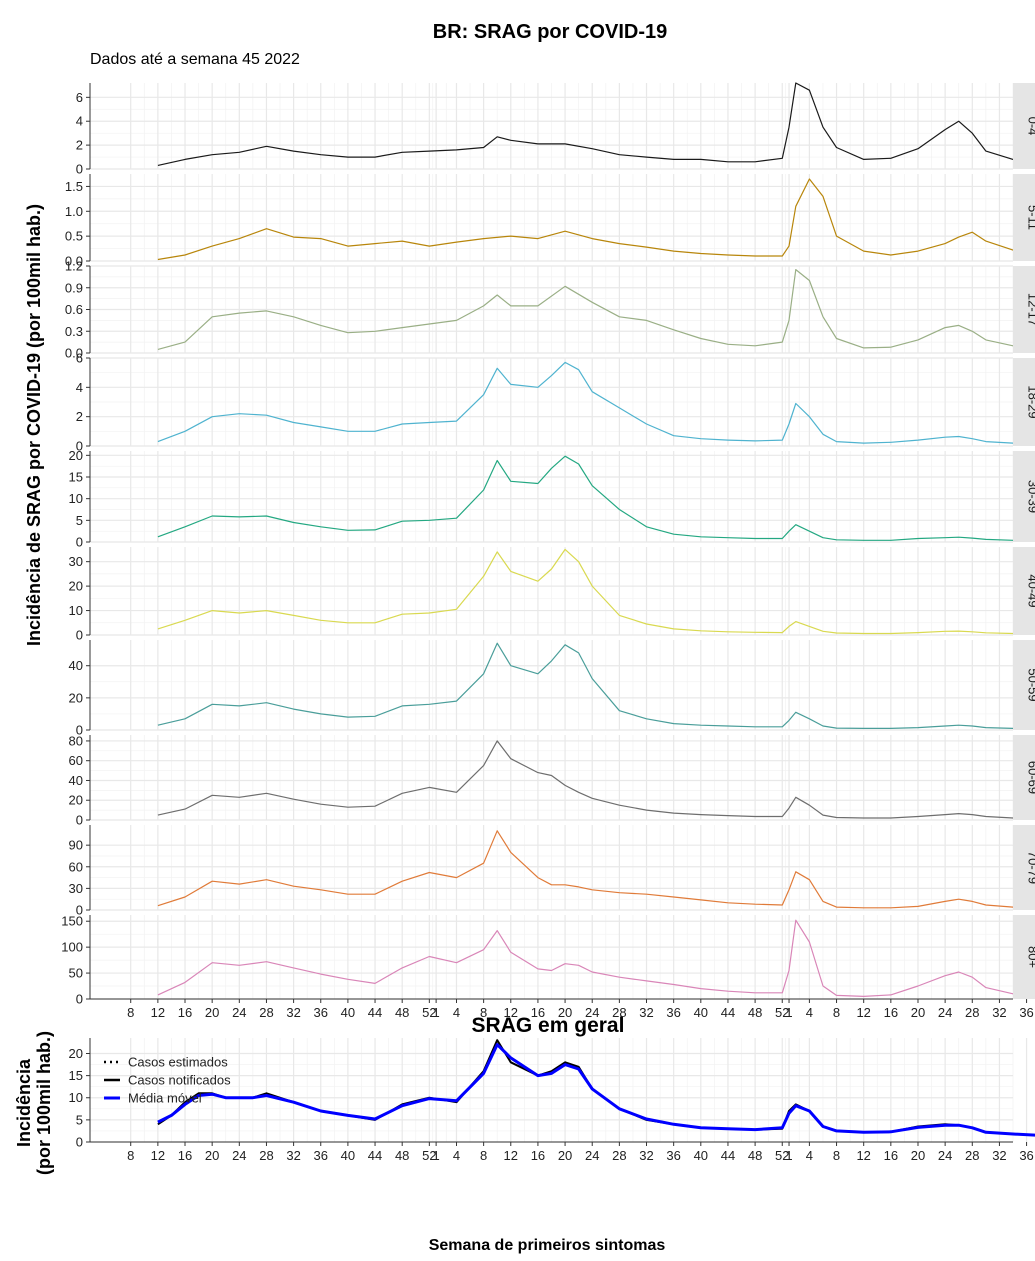 Image resolution: width=1035 pixels, height=1261 pixels. I want to click on y-tick-label: 60, so click(76, 760).